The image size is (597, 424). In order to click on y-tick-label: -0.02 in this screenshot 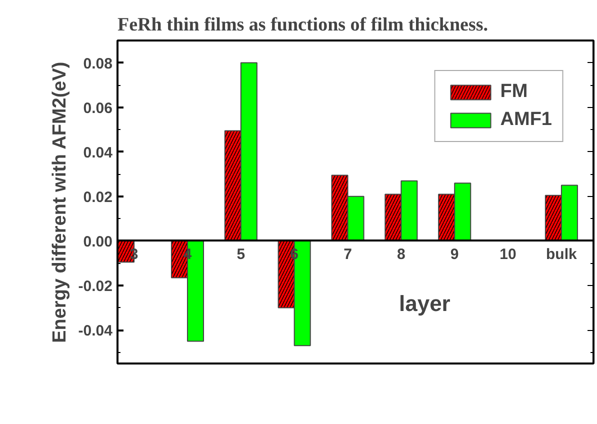, I will do `click(95, 287)`.